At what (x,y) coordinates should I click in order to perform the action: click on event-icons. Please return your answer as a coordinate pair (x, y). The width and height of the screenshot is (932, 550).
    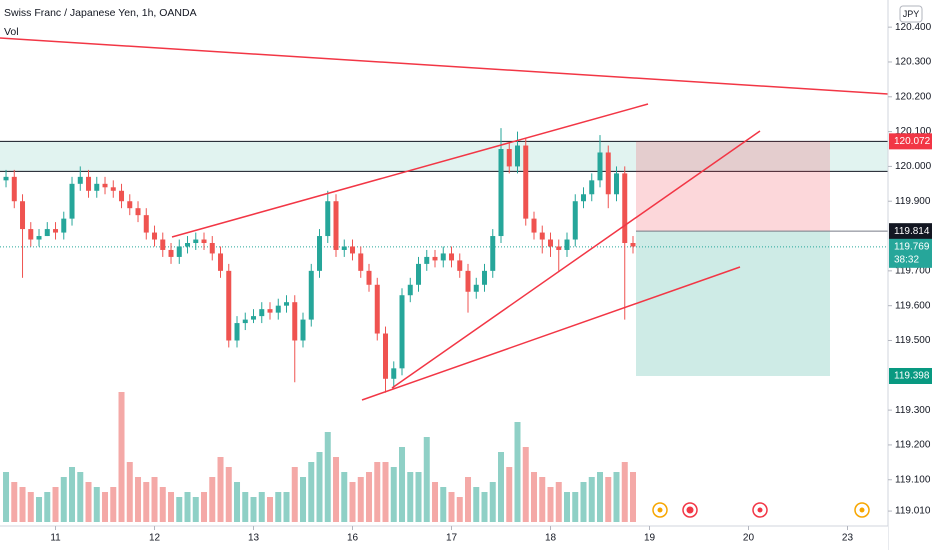
    Looking at the image, I should click on (761, 510).